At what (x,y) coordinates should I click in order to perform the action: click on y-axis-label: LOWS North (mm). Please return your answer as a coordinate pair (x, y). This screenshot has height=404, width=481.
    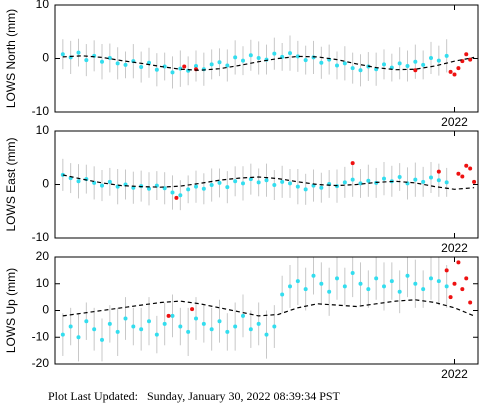
    Looking at the image, I should click on (11, 58).